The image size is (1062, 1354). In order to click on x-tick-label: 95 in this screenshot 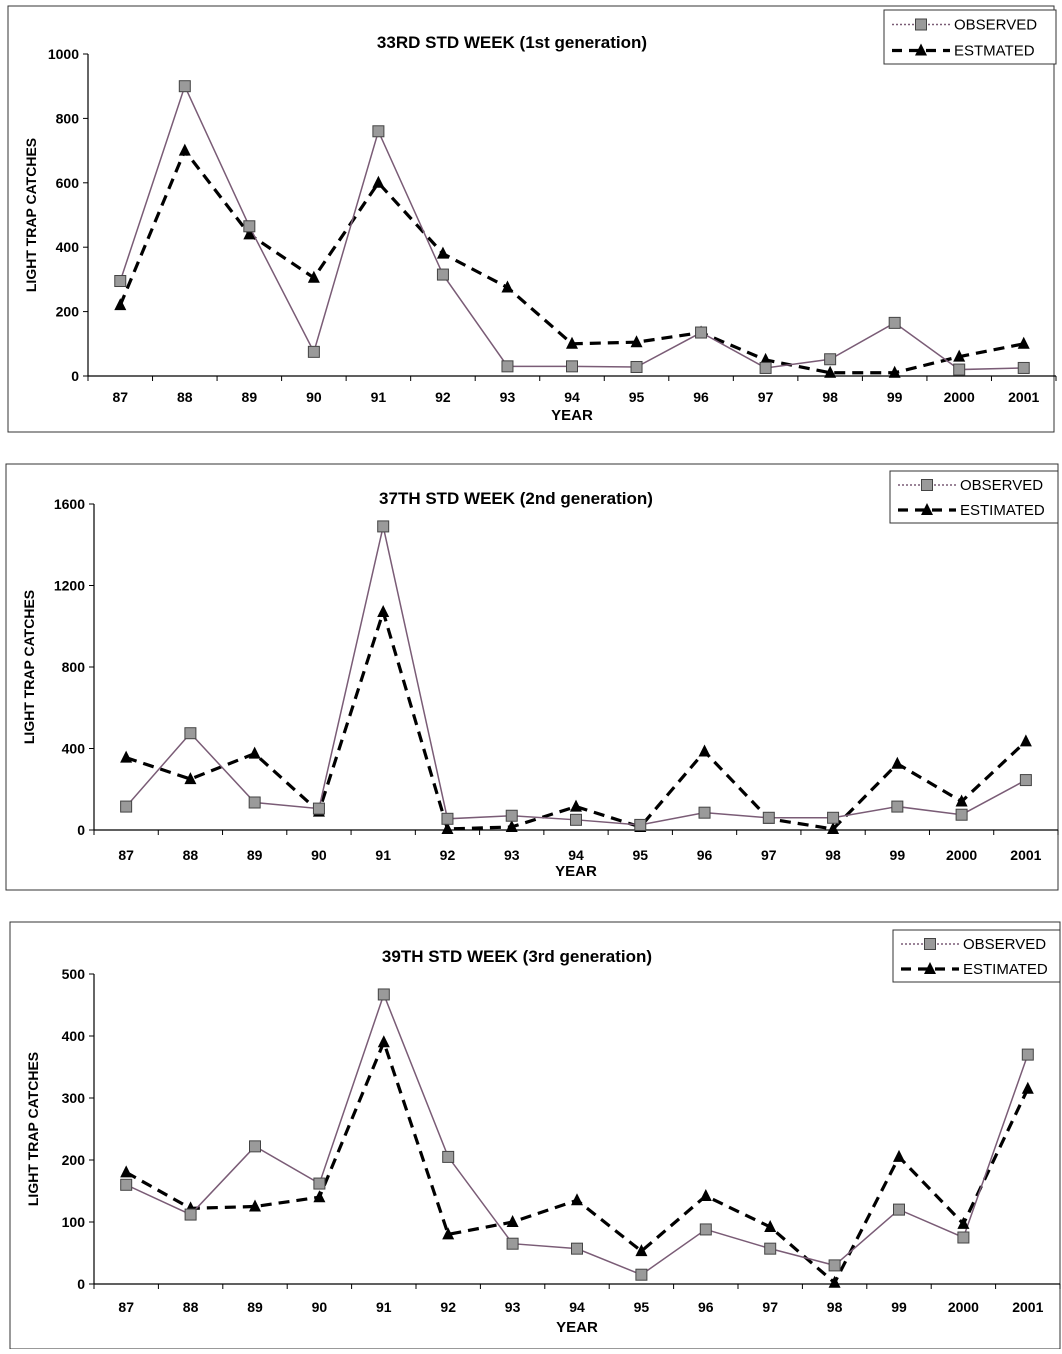, I will do `click(642, 1307)`.